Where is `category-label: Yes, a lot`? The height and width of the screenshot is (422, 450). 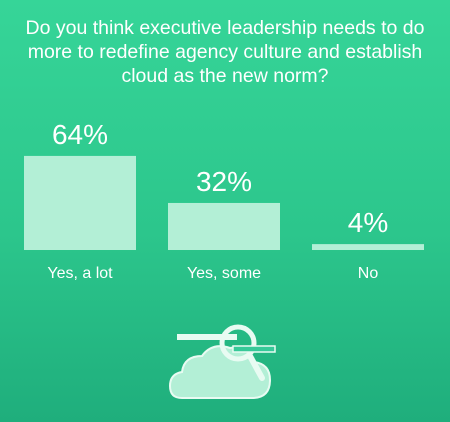 category-label: Yes, a lot is located at coordinates (80, 273).